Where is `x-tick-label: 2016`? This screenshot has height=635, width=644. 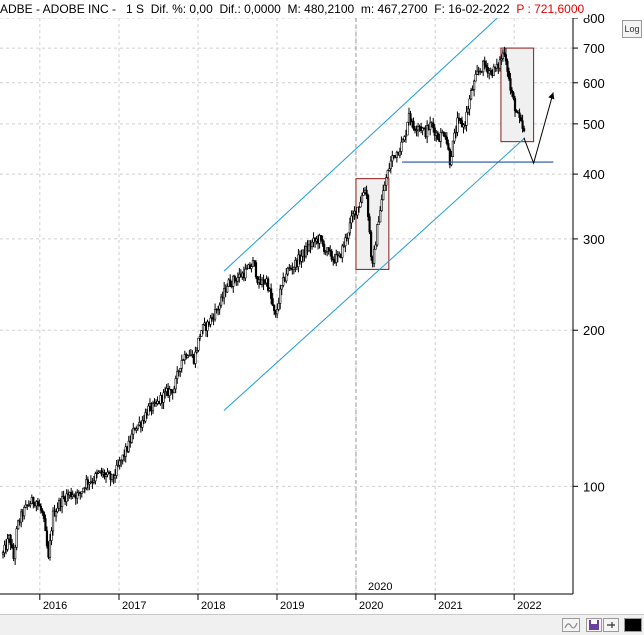
x-tick-label: 2016 is located at coordinates (55, 606).